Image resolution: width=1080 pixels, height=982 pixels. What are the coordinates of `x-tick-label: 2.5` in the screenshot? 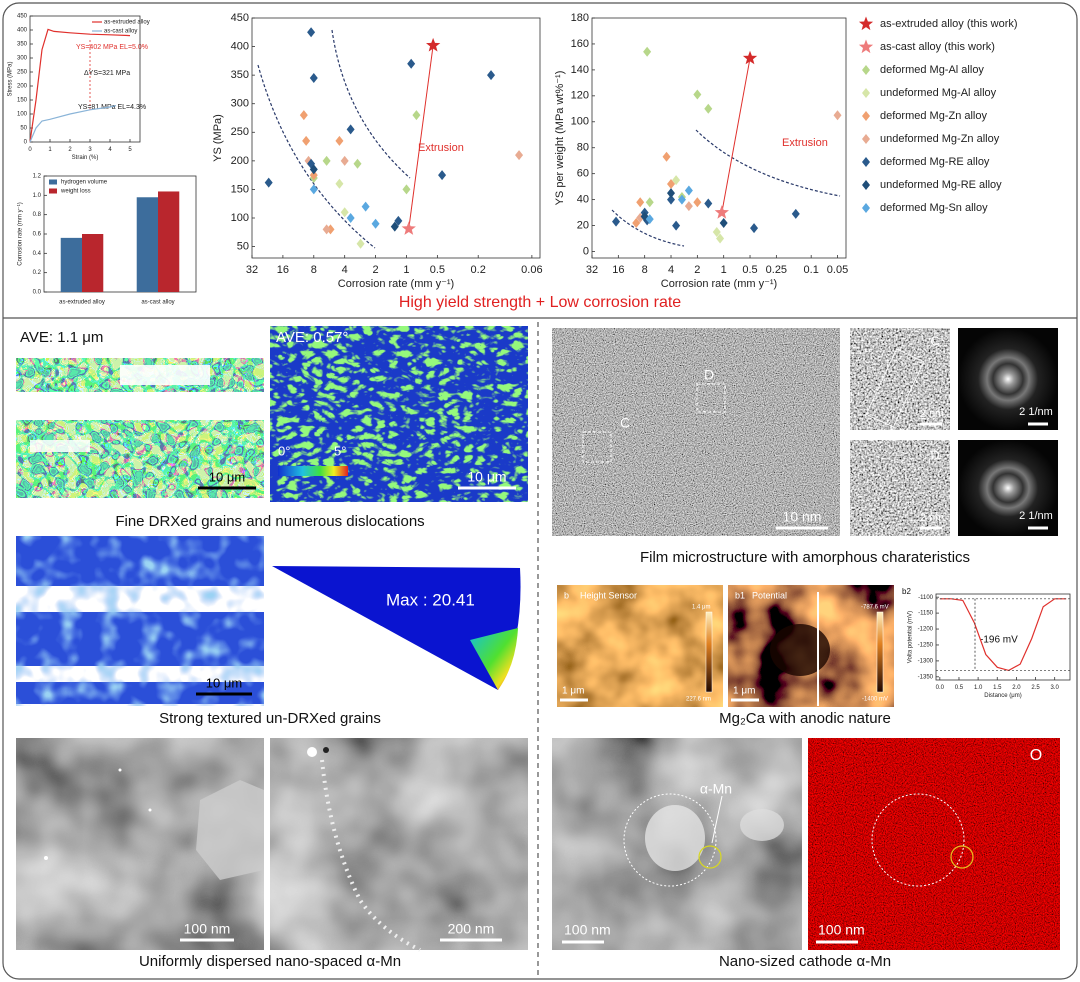 It's located at (1035, 688).